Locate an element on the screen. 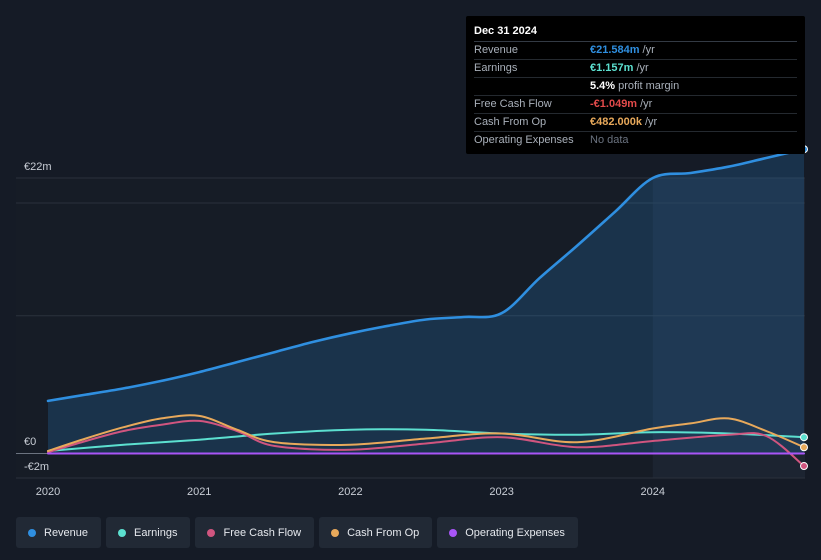  earnings-line is located at coordinates (426, 440).